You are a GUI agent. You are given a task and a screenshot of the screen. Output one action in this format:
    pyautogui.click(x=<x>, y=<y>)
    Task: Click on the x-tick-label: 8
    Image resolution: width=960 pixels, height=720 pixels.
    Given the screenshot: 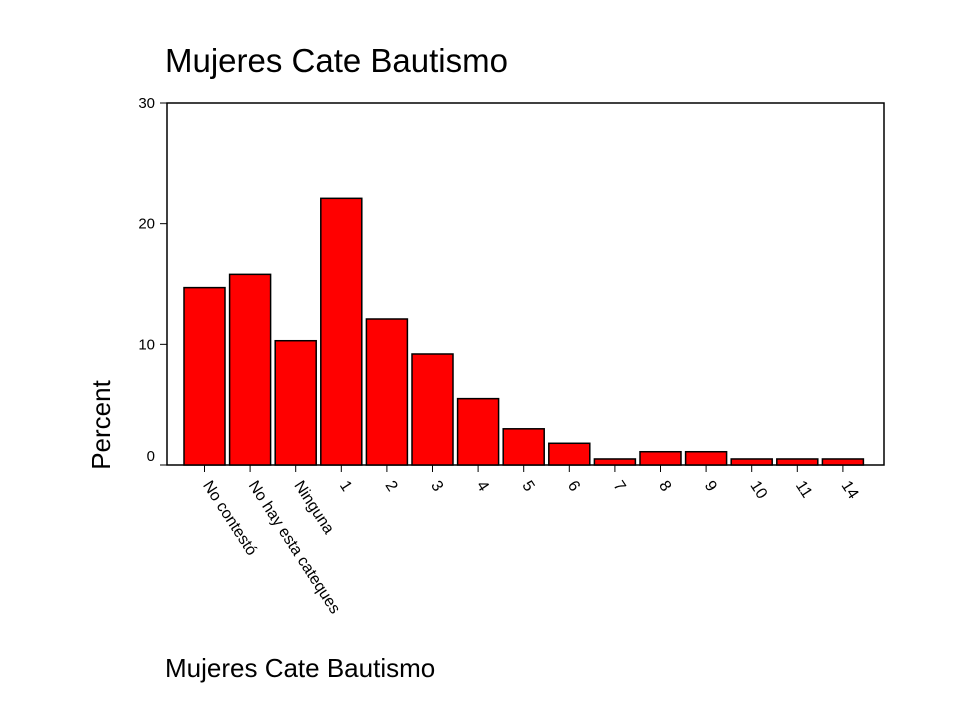 What is the action you would take?
    pyautogui.click(x=664, y=486)
    